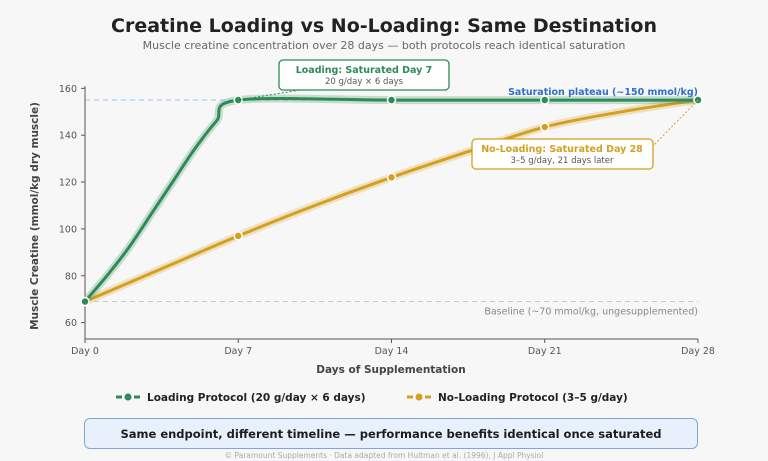 This screenshot has width=768, height=461. I want to click on x-tick-label: Day 7, so click(238, 351).